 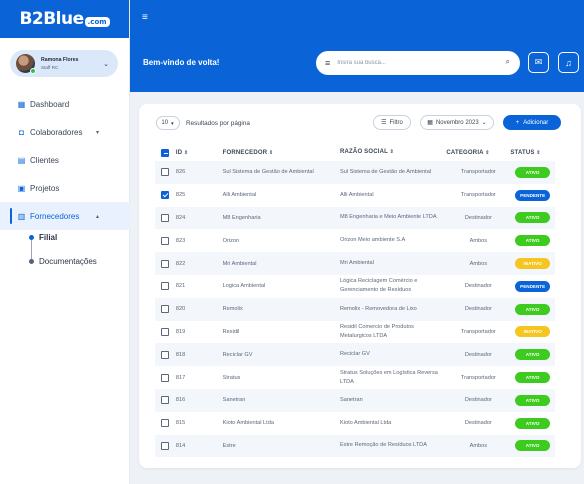 What do you see at coordinates (507, 61) in the screenshot?
I see `search-icon: ⌕` at bounding box center [507, 61].